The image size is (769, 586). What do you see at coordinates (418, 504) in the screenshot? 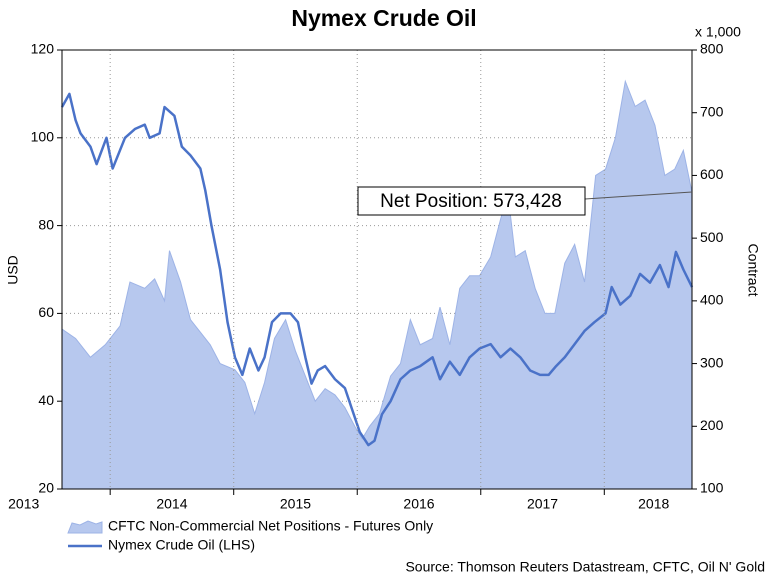
I see `x-tick-label: 2016` at bounding box center [418, 504].